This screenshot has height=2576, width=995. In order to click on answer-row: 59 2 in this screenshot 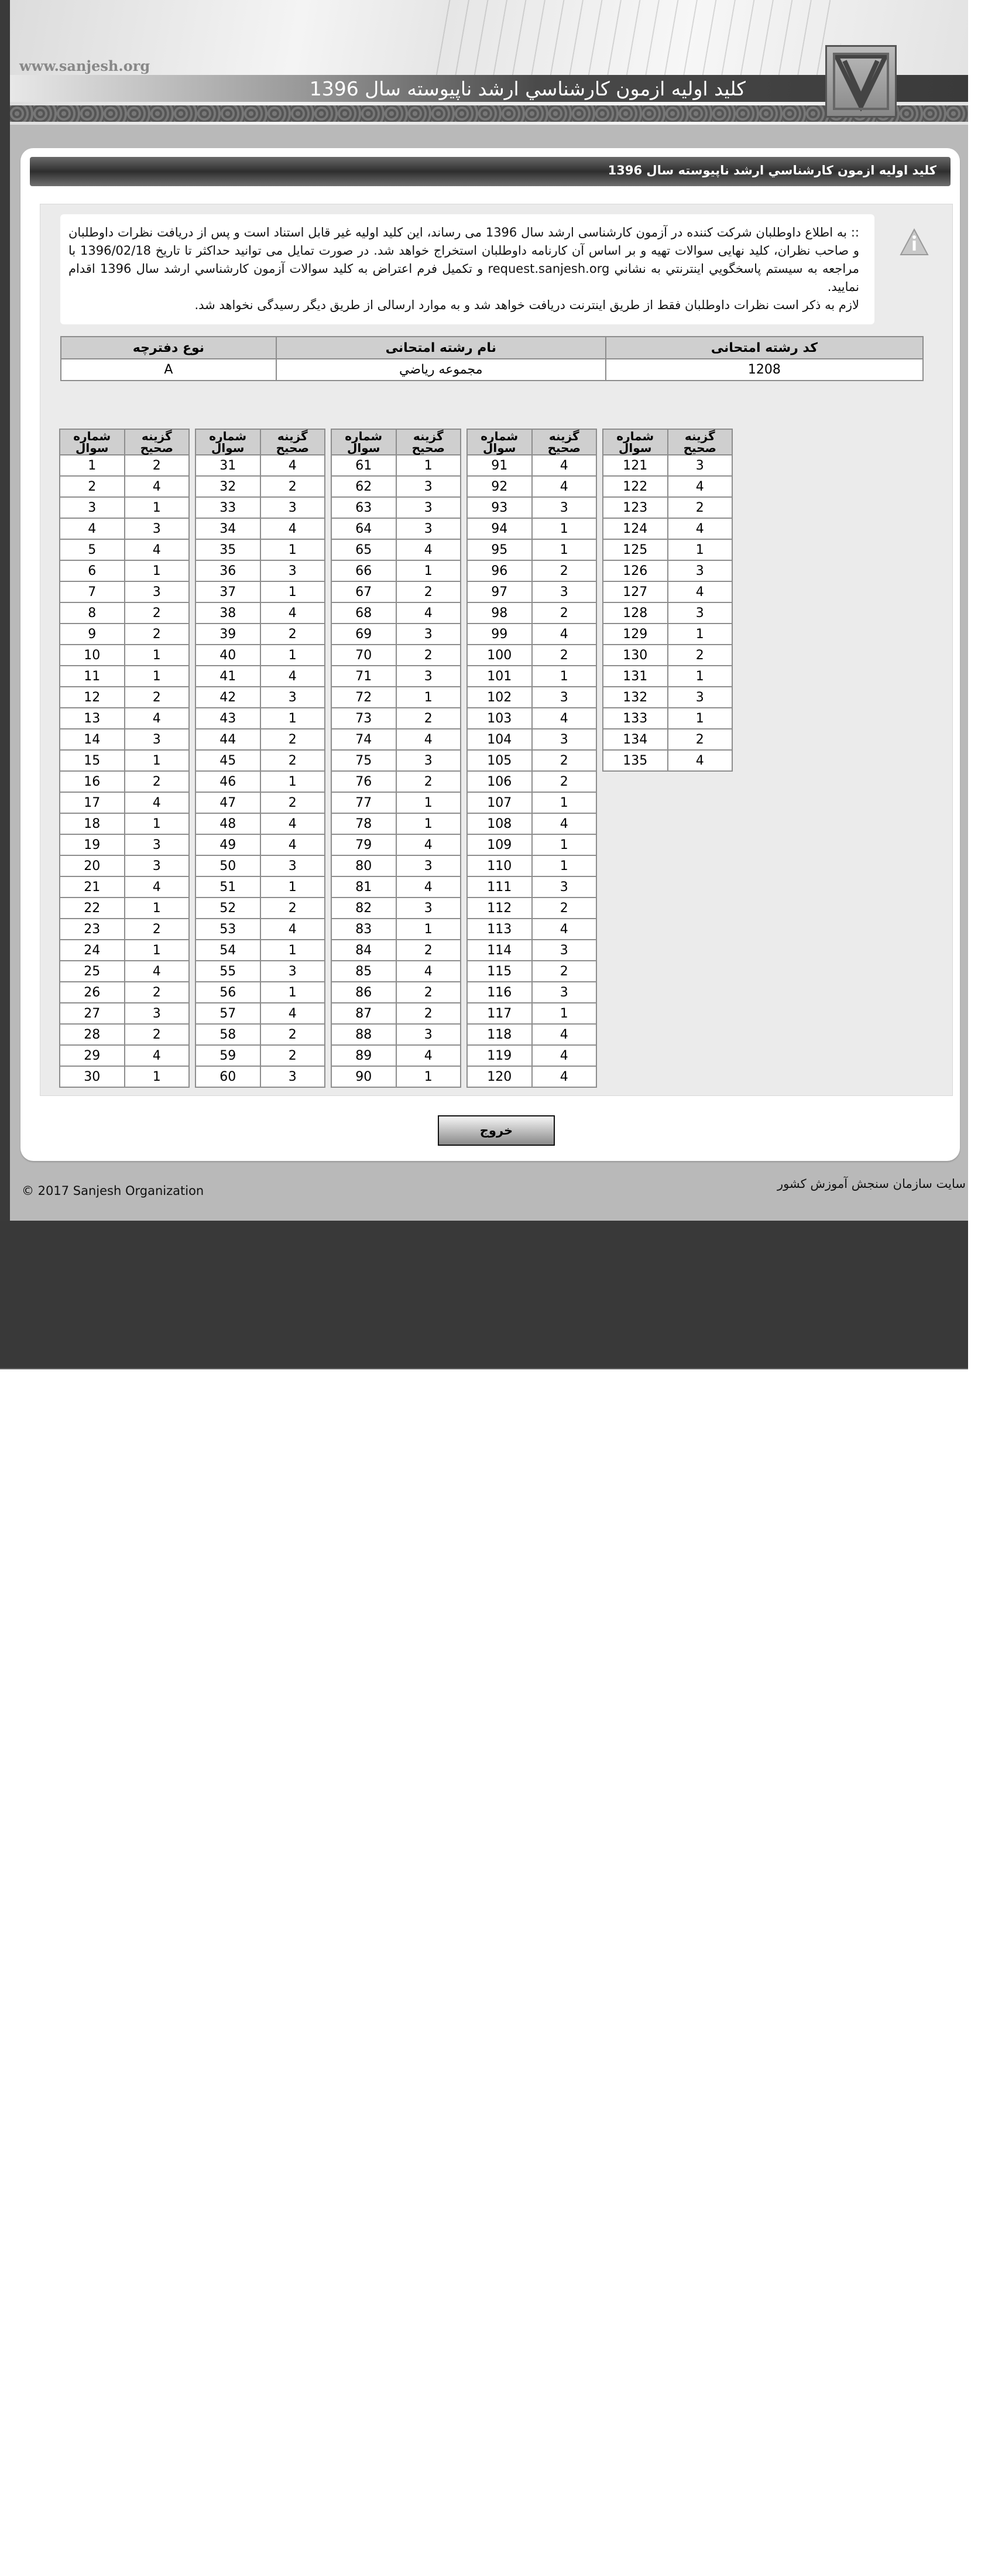, I will do `click(260, 1055)`.